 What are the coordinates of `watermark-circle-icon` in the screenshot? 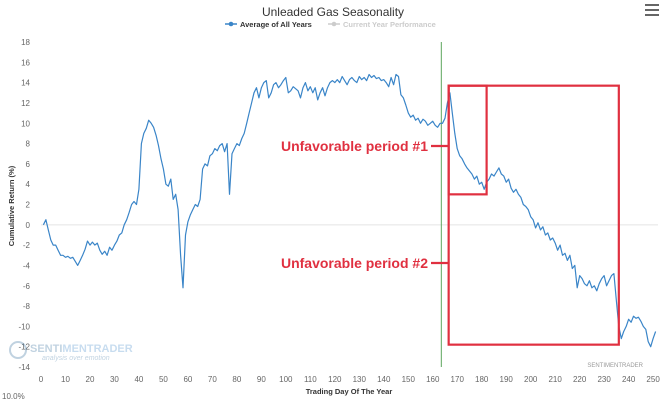 It's located at (18, 350).